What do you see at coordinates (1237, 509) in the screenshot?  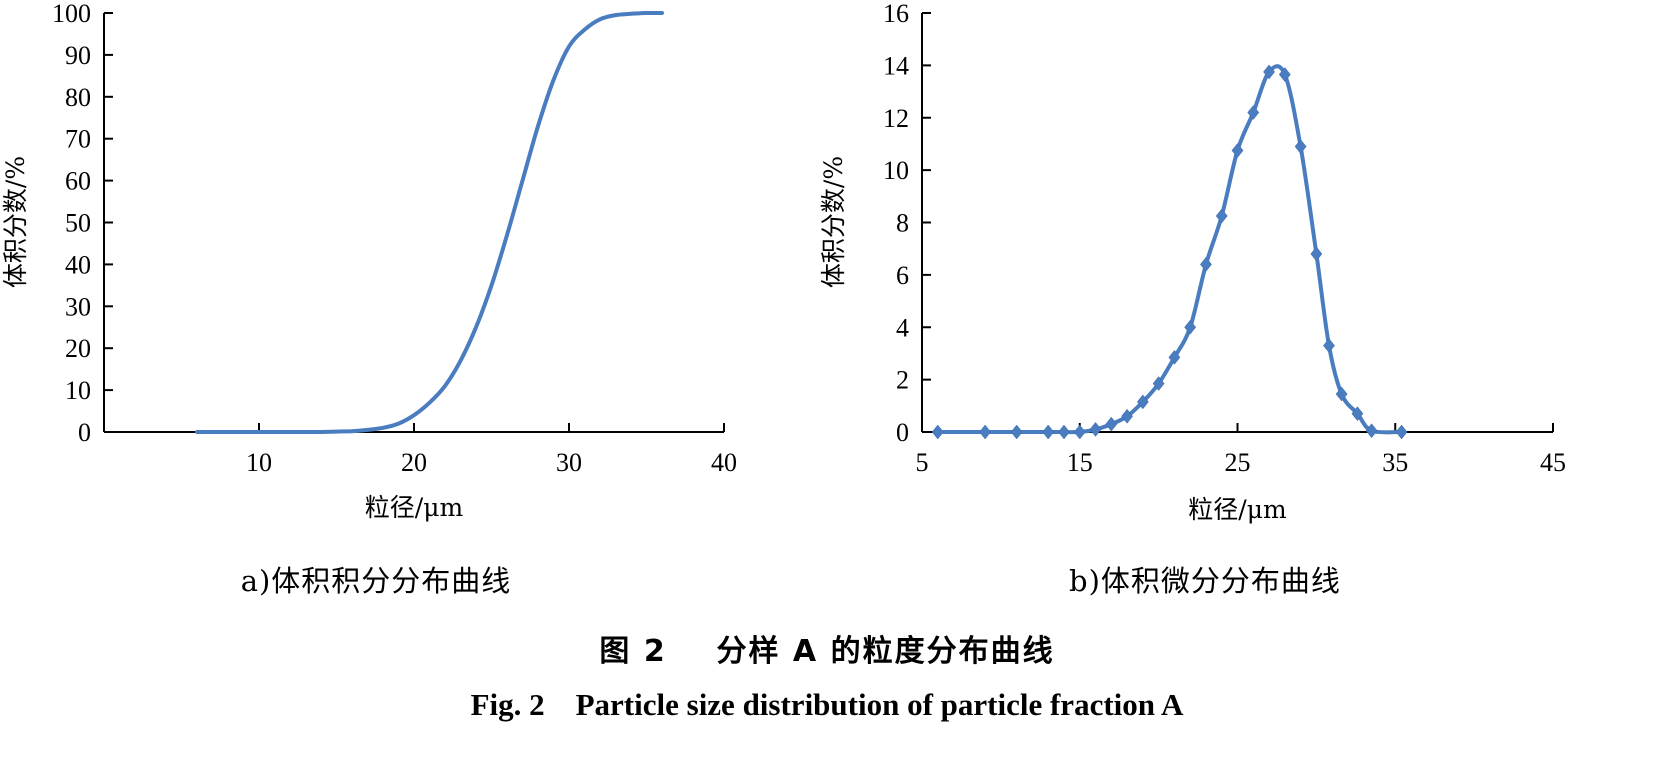 I see `chart-b-x-axis-title: 粒径/μm` at bounding box center [1237, 509].